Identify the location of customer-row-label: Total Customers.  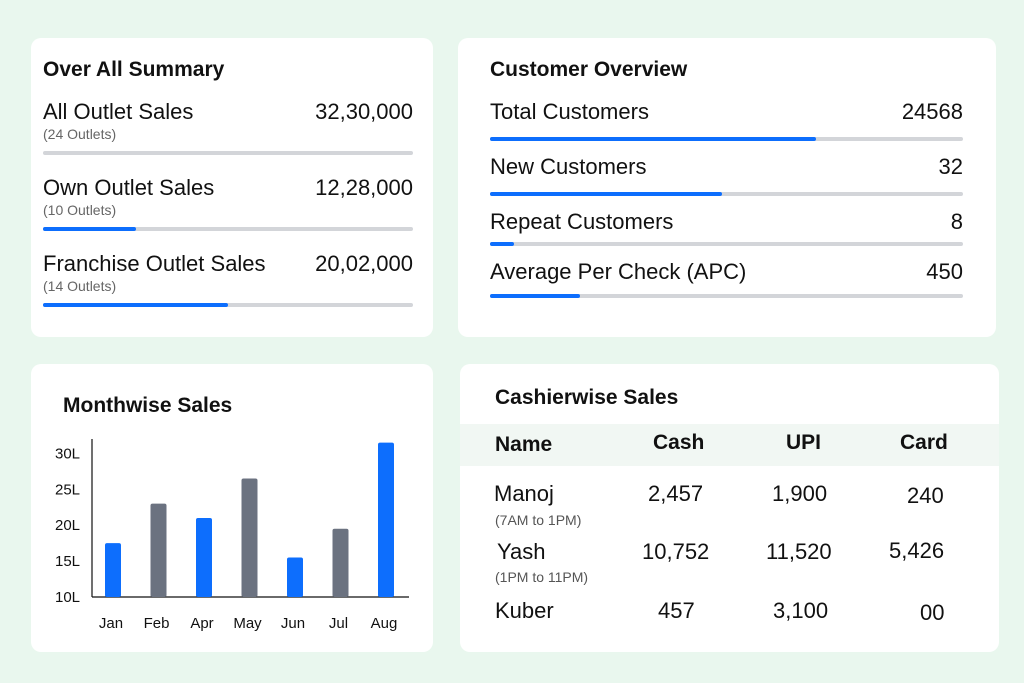
(569, 111).